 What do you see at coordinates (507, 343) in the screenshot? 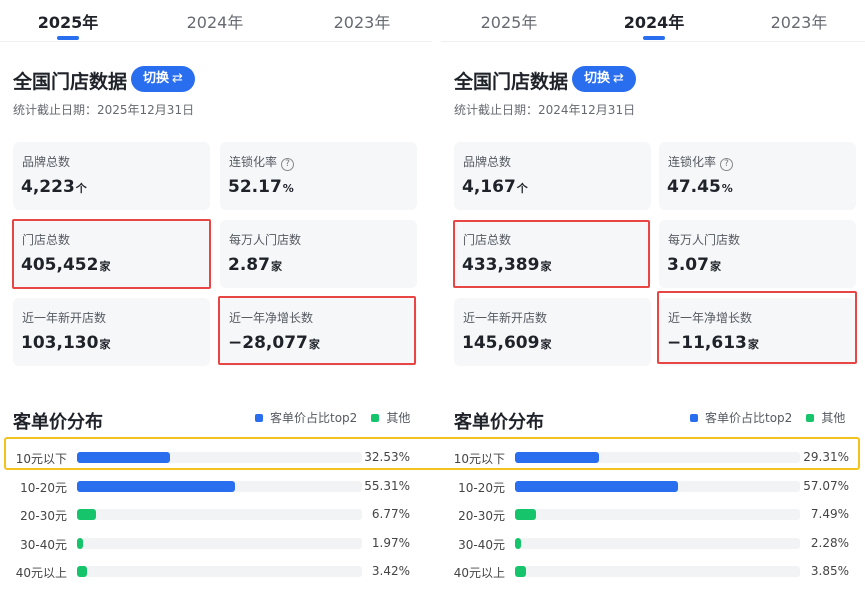
I see `stat-value: 145,609家` at bounding box center [507, 343].